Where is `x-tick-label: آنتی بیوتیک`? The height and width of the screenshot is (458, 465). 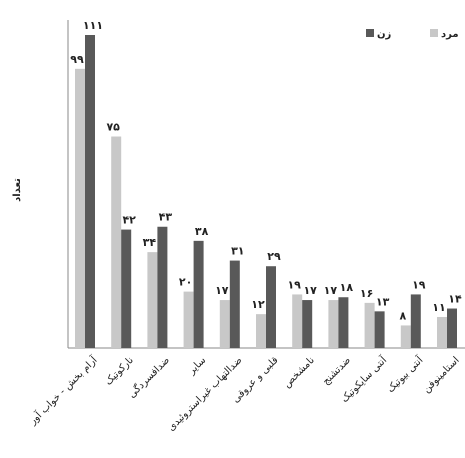 x-tick-label: آنتی بیوتیک is located at coordinates (405, 374).